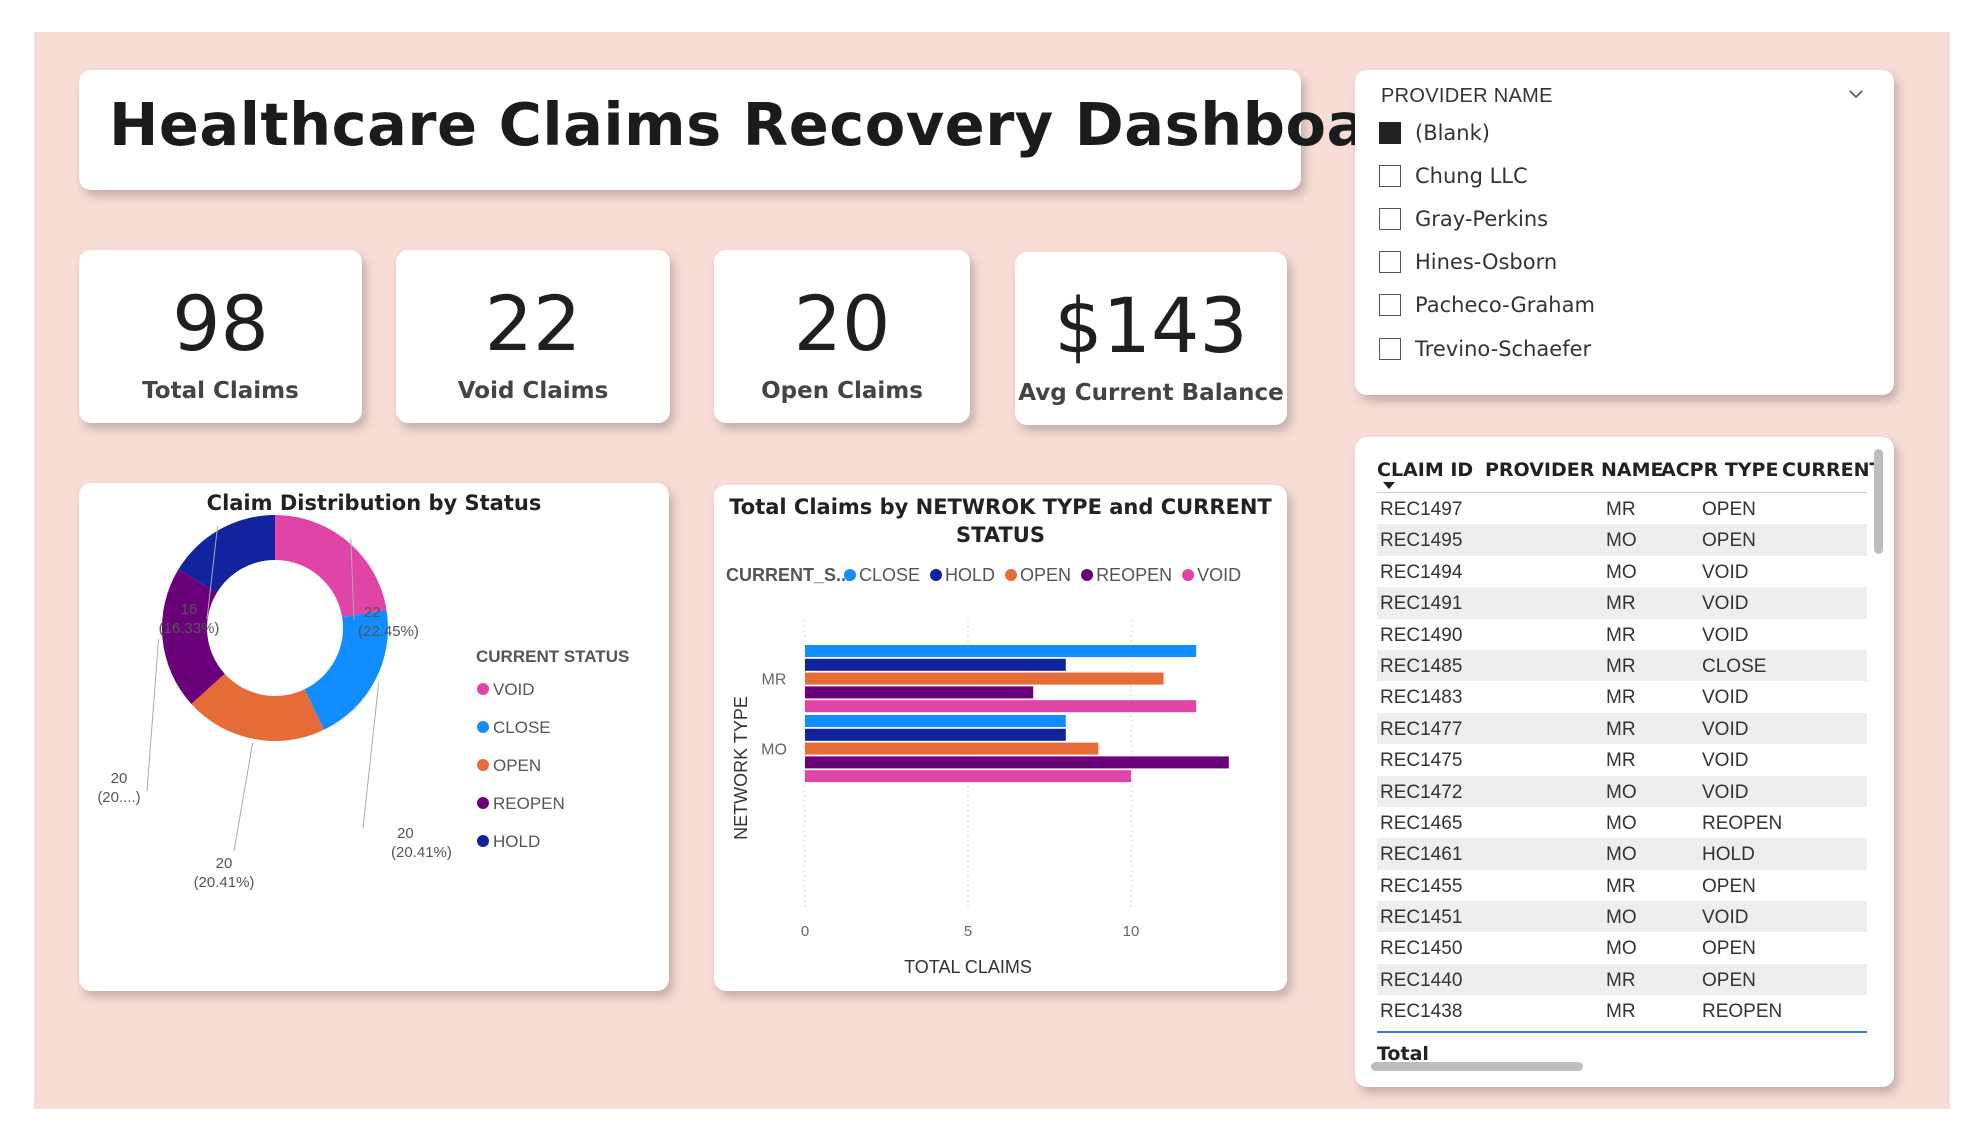 Image resolution: width=1966 pixels, height=1132 pixels. I want to click on table-row: REC1477 MR VOID, so click(1622, 728).